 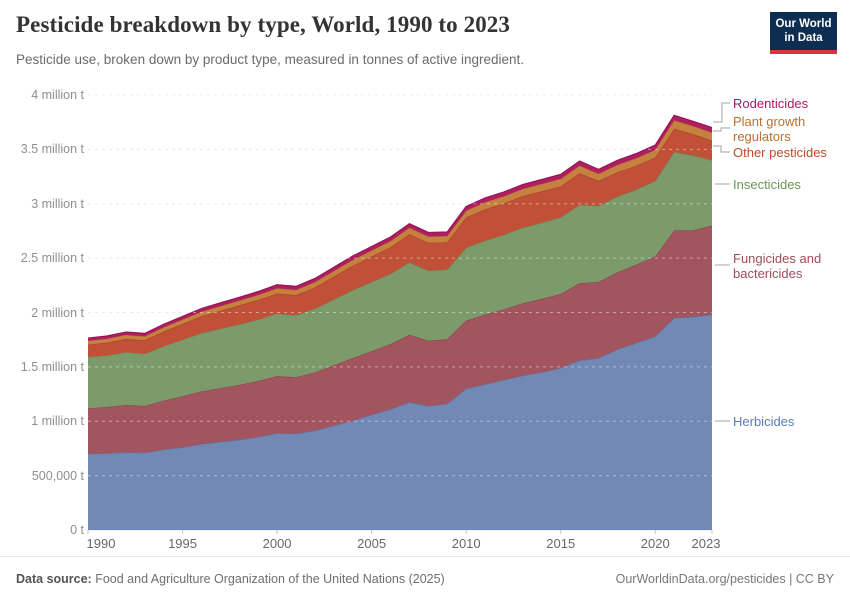 I want to click on legend-item-other: Other pesticides, so click(x=780, y=152).